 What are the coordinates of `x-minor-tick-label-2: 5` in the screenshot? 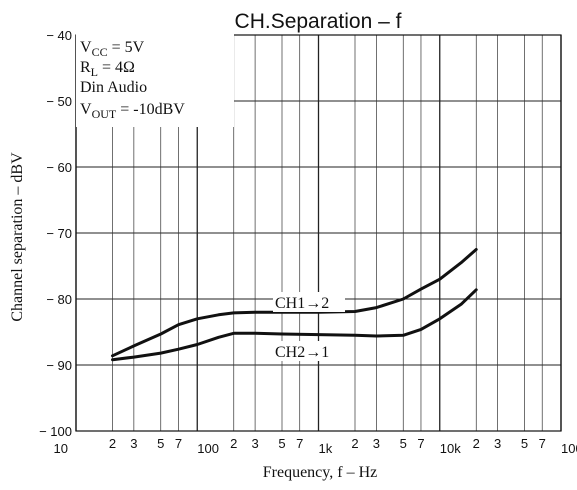 It's located at (160, 443).